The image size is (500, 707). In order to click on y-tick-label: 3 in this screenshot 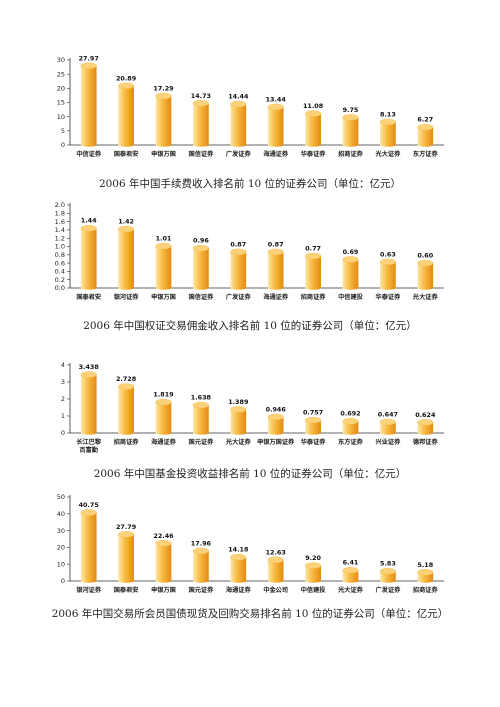, I will do `click(63, 382)`.